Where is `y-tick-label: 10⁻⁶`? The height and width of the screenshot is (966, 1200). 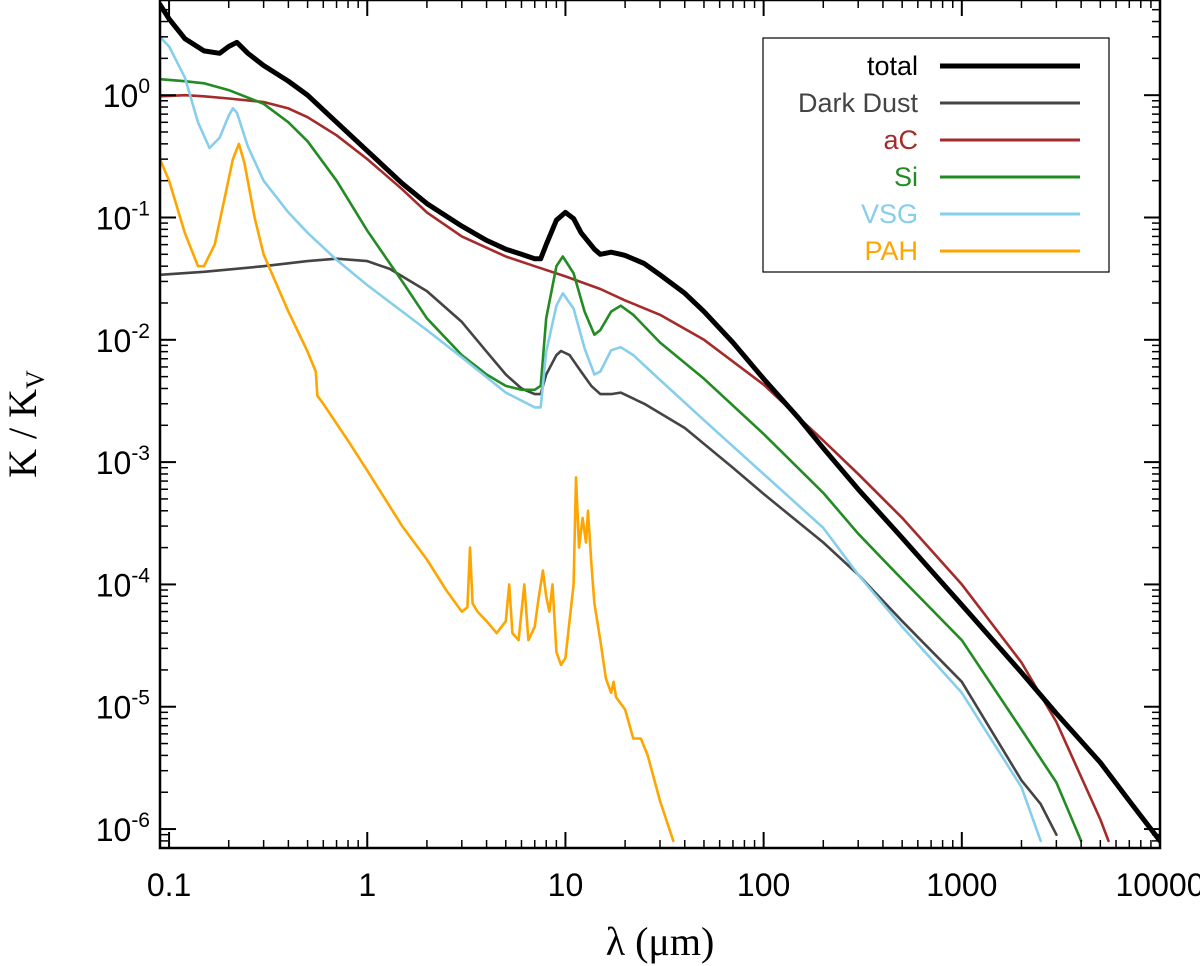 y-tick-label: 10⁻⁶ is located at coordinates (123, 828).